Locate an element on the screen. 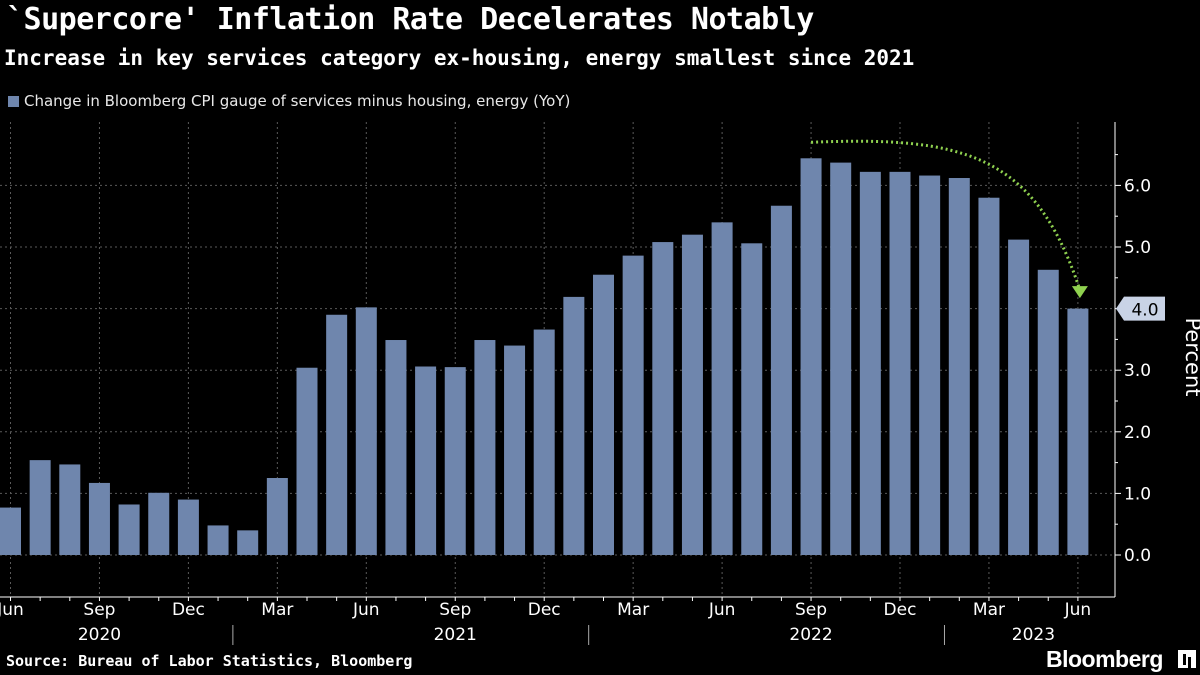 The height and width of the screenshot is (675, 1200). x-year-label: 2020 is located at coordinates (99, 635).